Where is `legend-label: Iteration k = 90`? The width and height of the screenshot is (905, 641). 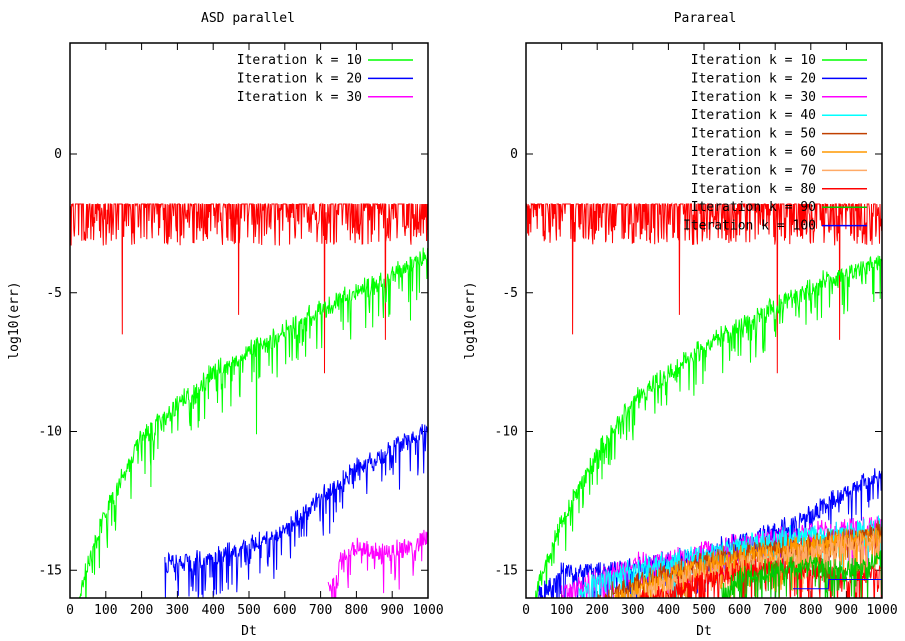
legend-label: Iteration k = 90 is located at coordinates (753, 207).